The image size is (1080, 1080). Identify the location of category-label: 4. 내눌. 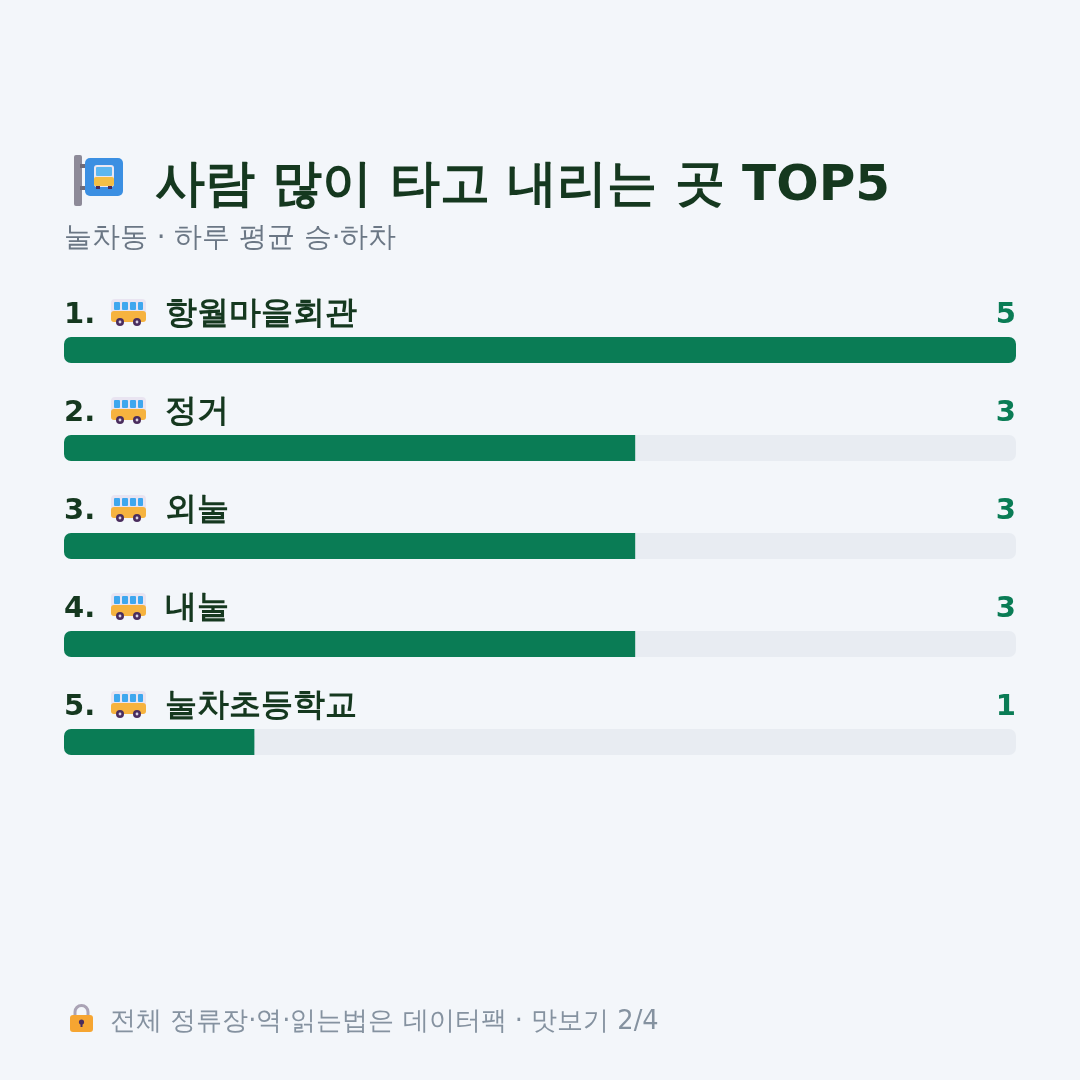
(146, 606).